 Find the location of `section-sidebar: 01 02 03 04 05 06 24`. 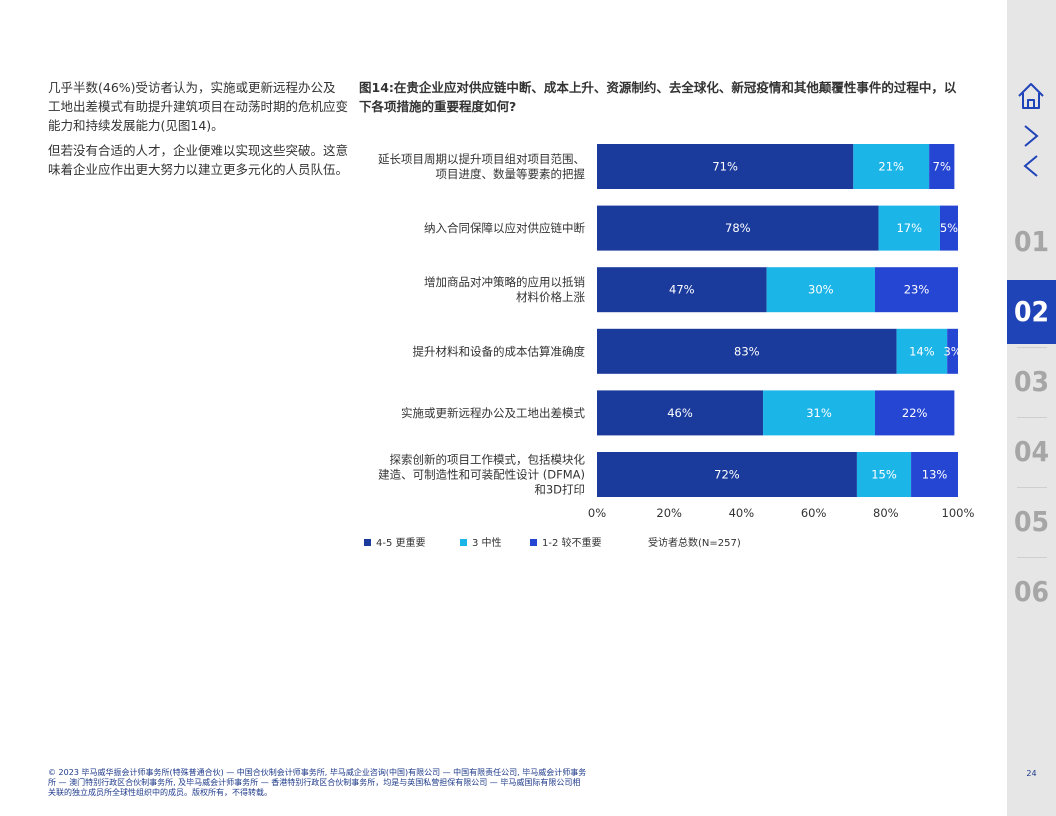

section-sidebar: 01 02 03 04 05 06 24 is located at coordinates (1031, 408).